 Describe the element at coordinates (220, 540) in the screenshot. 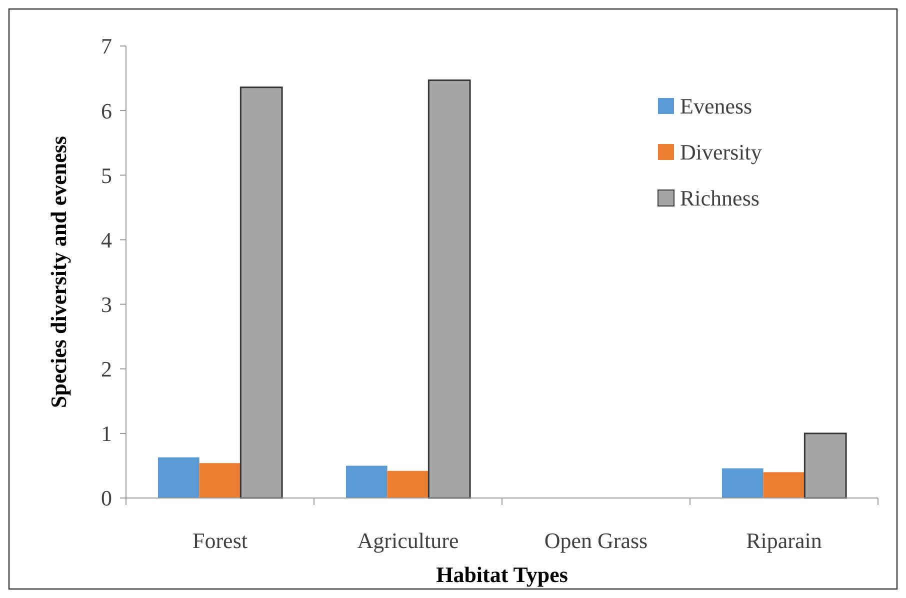

I see `x-tick-label: Forest` at that location.